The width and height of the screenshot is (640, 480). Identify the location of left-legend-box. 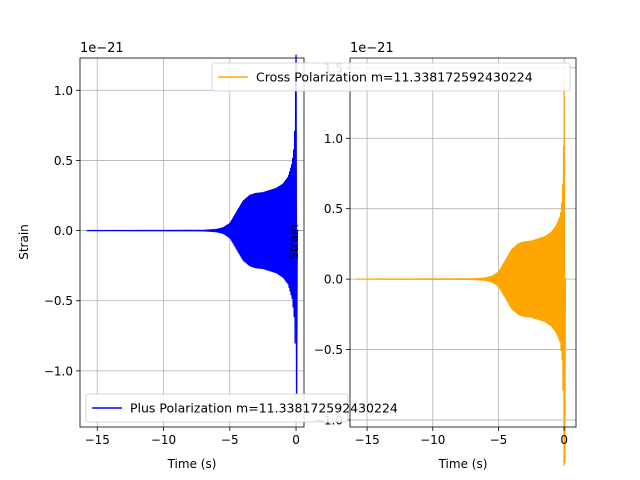
(217, 408).